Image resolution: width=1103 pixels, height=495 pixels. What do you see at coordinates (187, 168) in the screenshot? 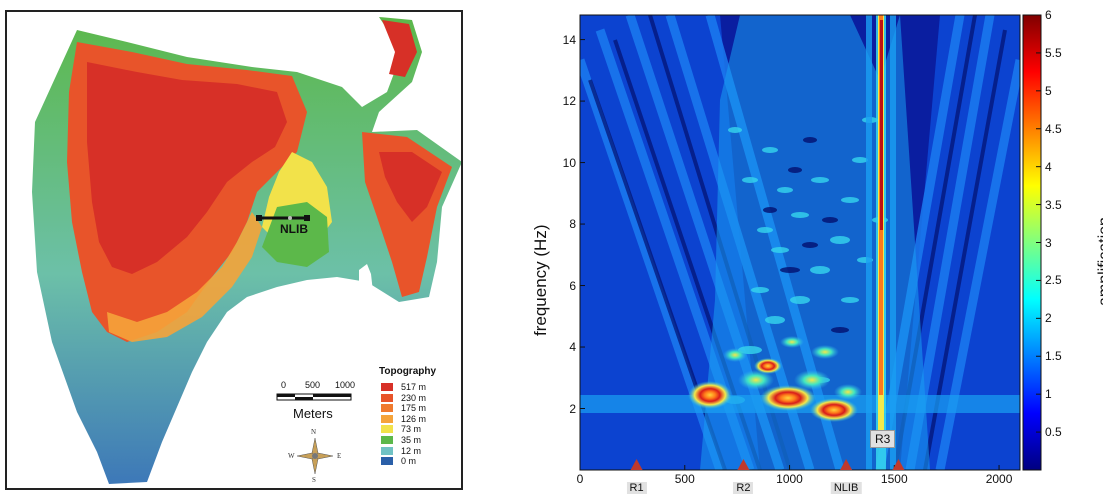
I see `highland-west-inner` at bounding box center [187, 168].